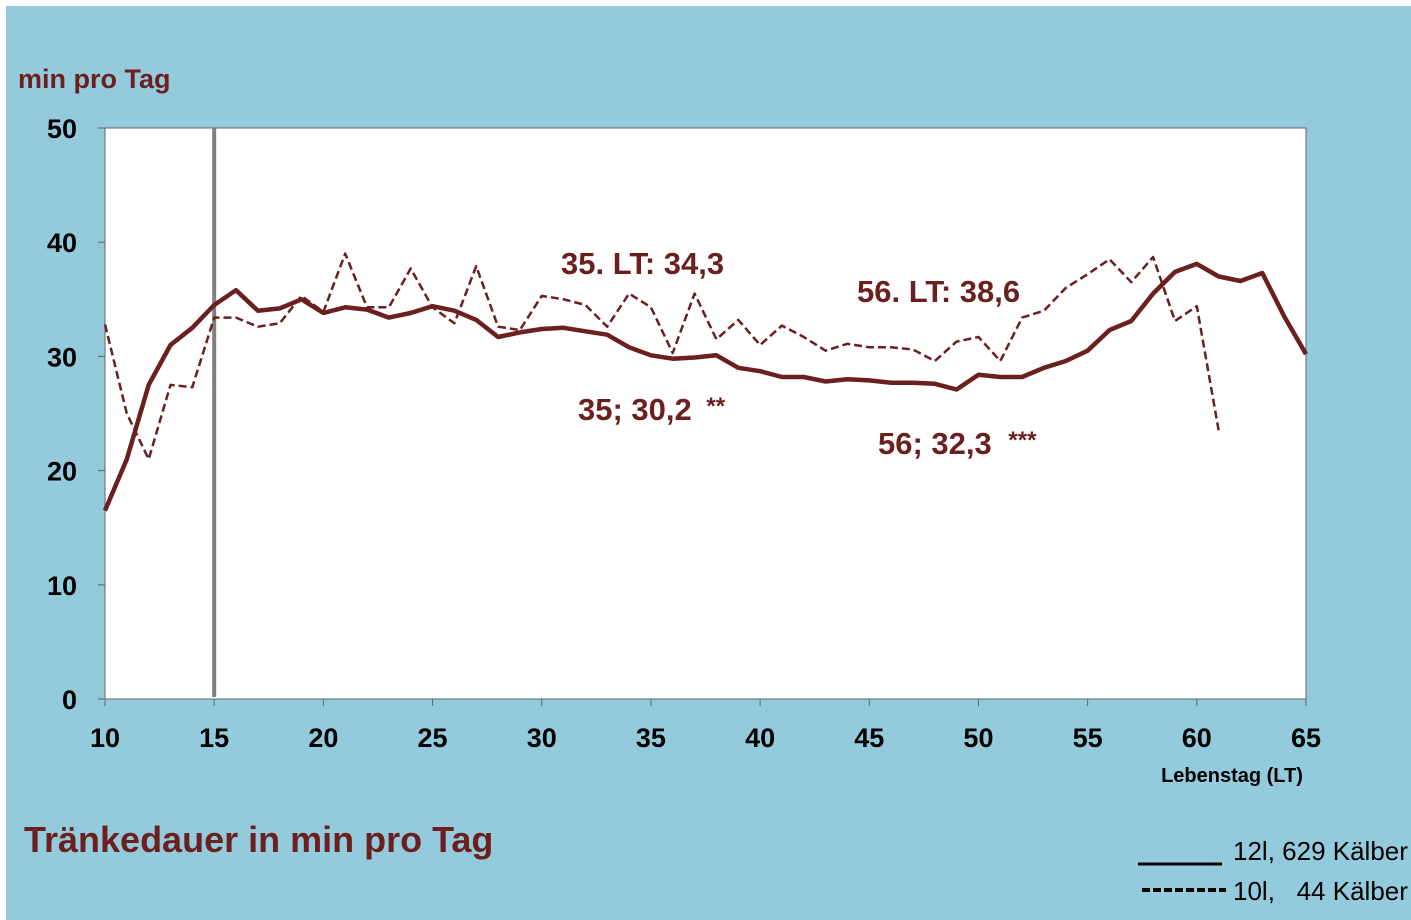  Describe the element at coordinates (1232, 776) in the screenshot. I see `x-axis-label: Lebenstag (LT)` at that location.